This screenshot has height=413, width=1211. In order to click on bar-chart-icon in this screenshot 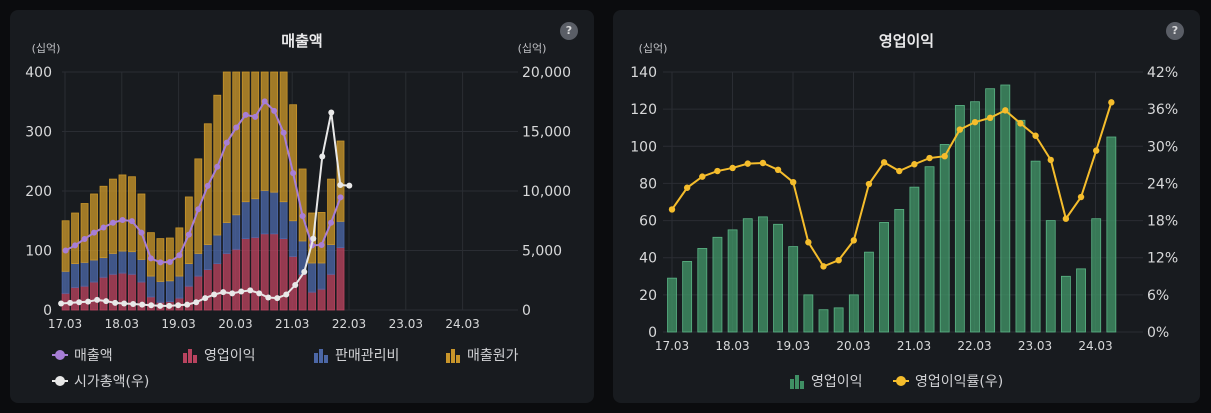, I will do `click(190, 356)`.